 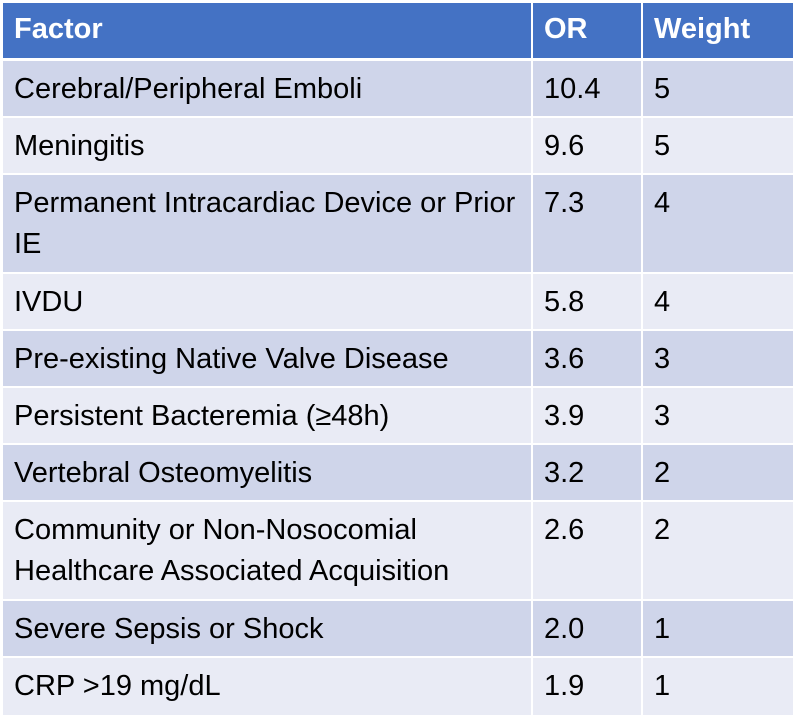 What do you see at coordinates (588, 629) in the screenshot?
I see `or-cell: 2.0` at bounding box center [588, 629].